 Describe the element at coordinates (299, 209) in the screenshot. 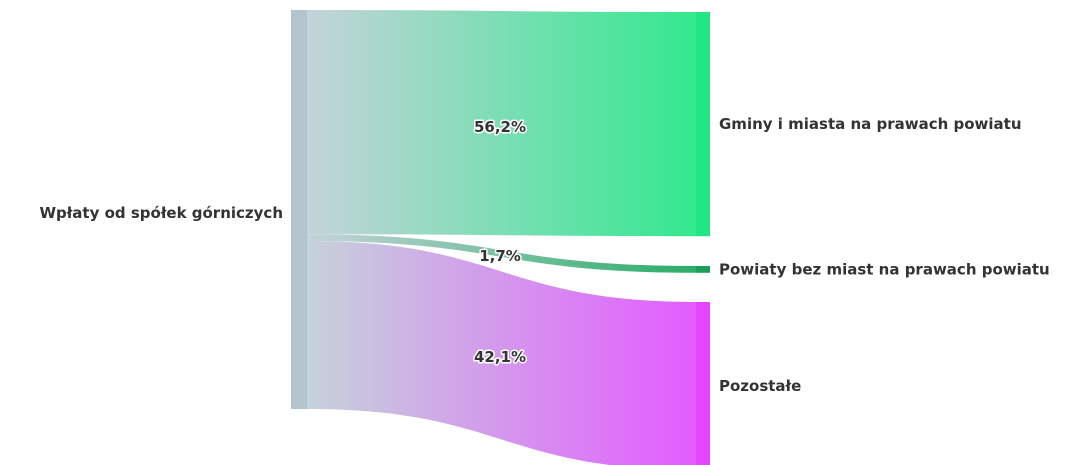

I see `source-node` at that location.